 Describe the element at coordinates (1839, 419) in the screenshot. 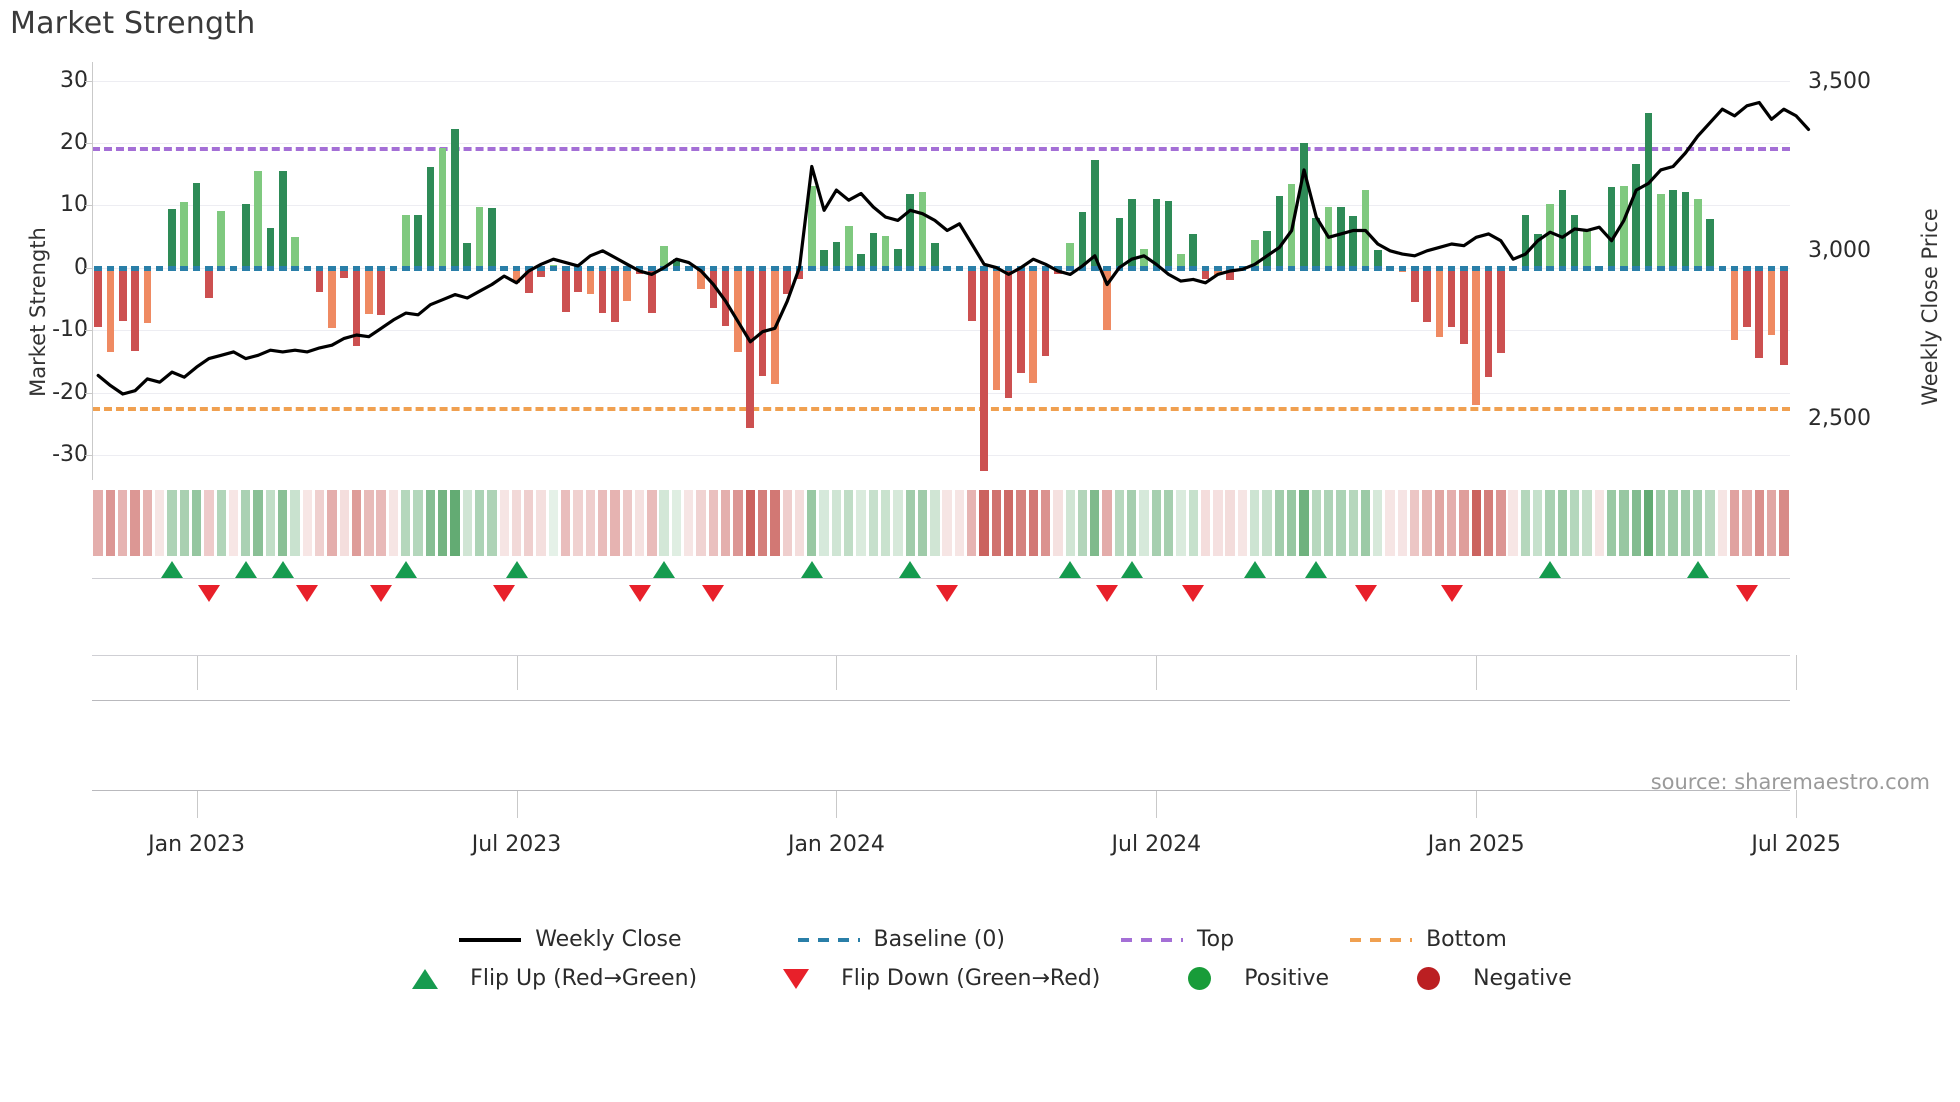

I see `y-axis-right-tick-label: 2,500` at that location.